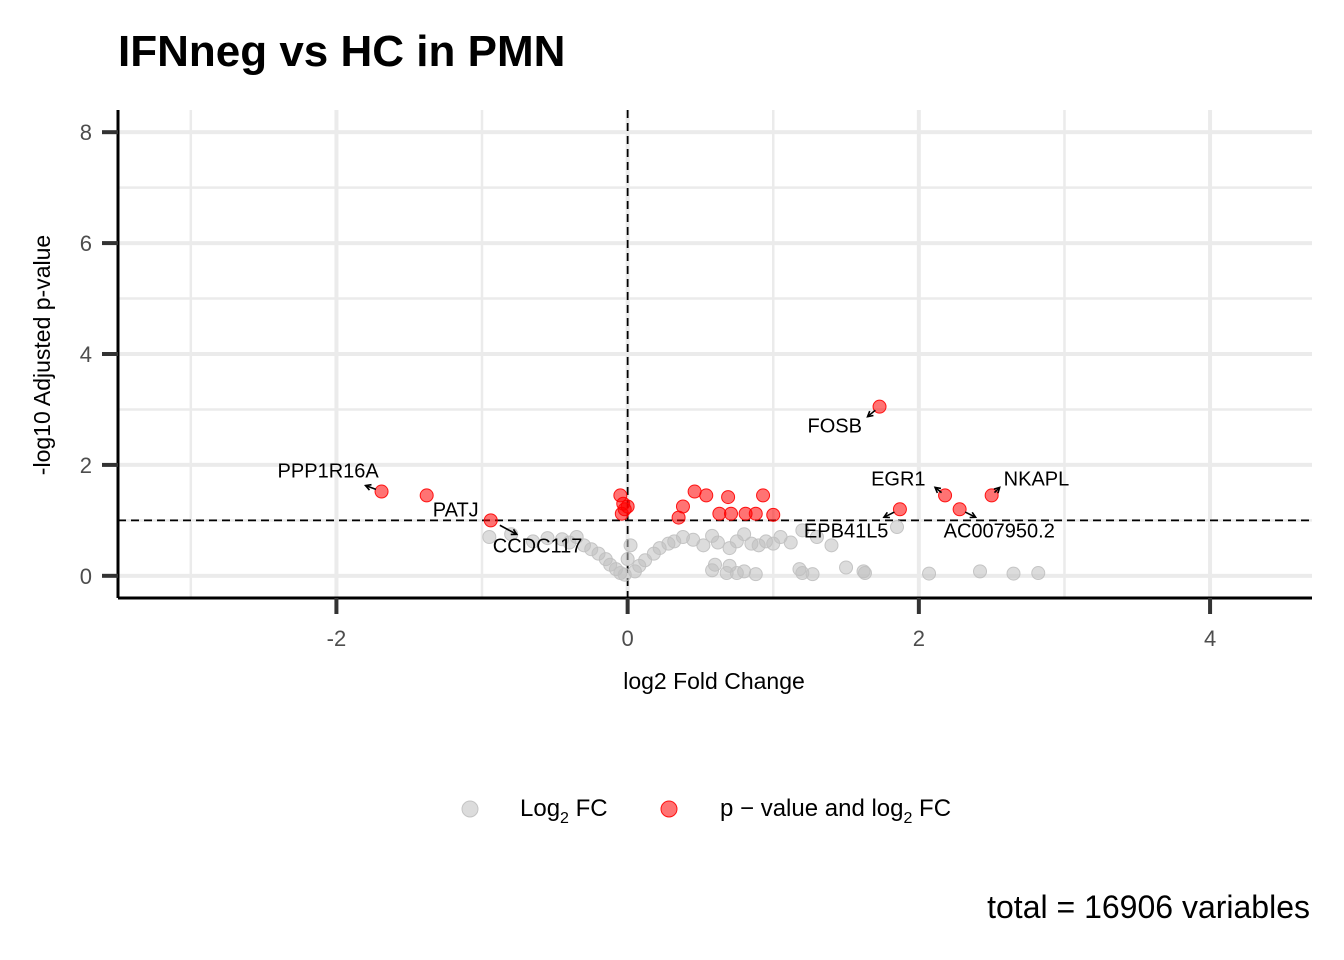 The image size is (1344, 960). I want to click on x-tick-label: 4, so click(1210, 638).